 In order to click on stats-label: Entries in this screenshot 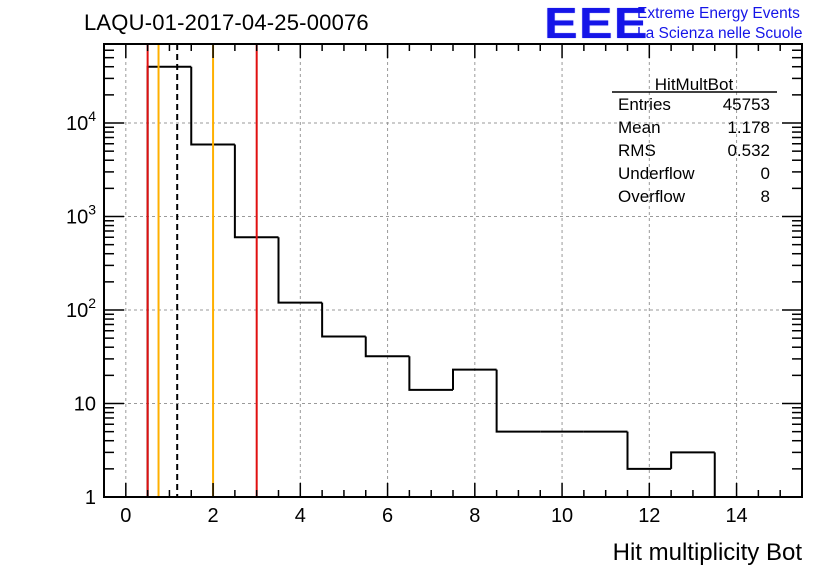, I will do `click(644, 104)`.